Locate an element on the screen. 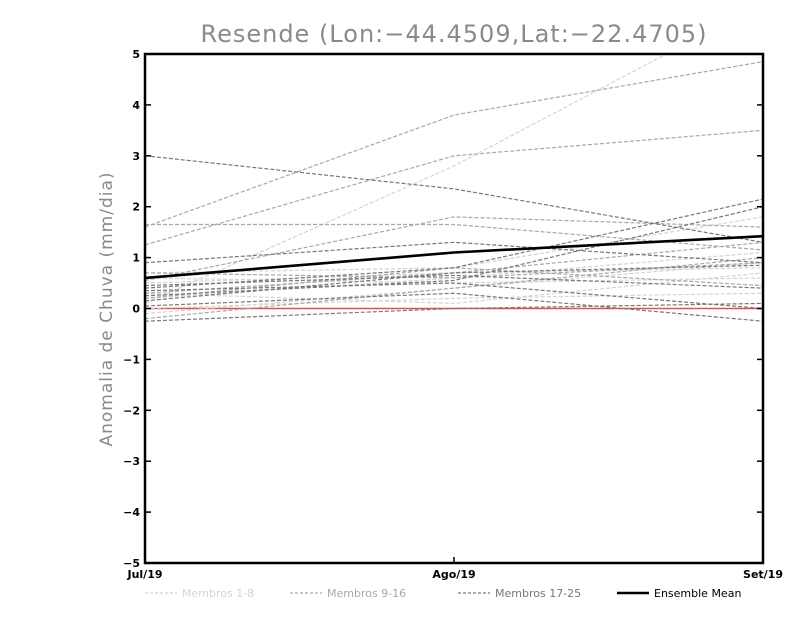 The width and height of the screenshot is (800, 618). x-tick-label: Set/19 is located at coordinates (763, 574).